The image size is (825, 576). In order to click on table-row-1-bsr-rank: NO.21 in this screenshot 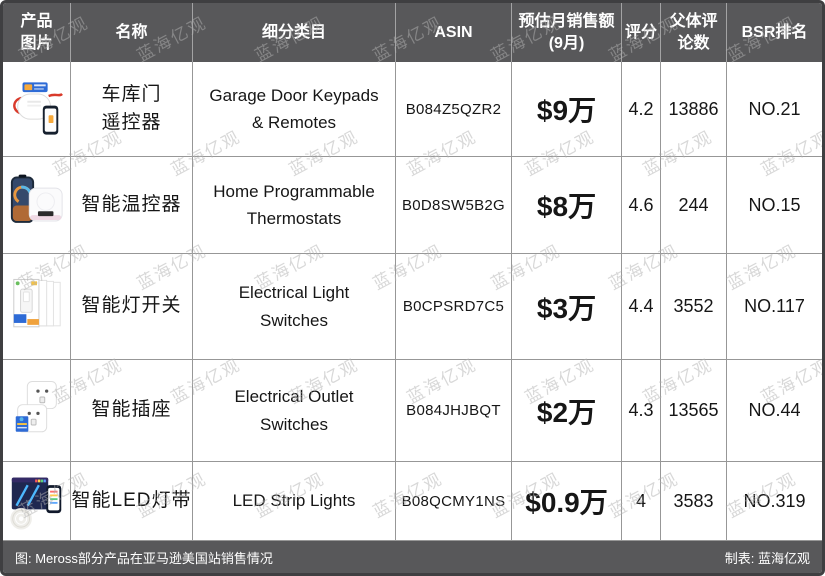, I will do `click(774, 109)`.